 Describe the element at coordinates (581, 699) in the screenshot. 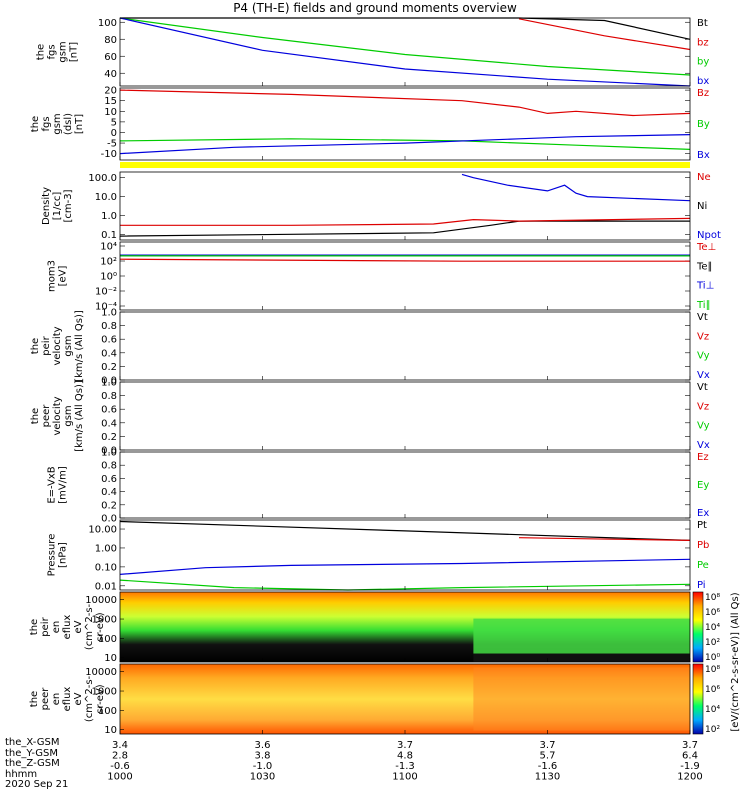

I see `spectrogram-hot-region` at that location.